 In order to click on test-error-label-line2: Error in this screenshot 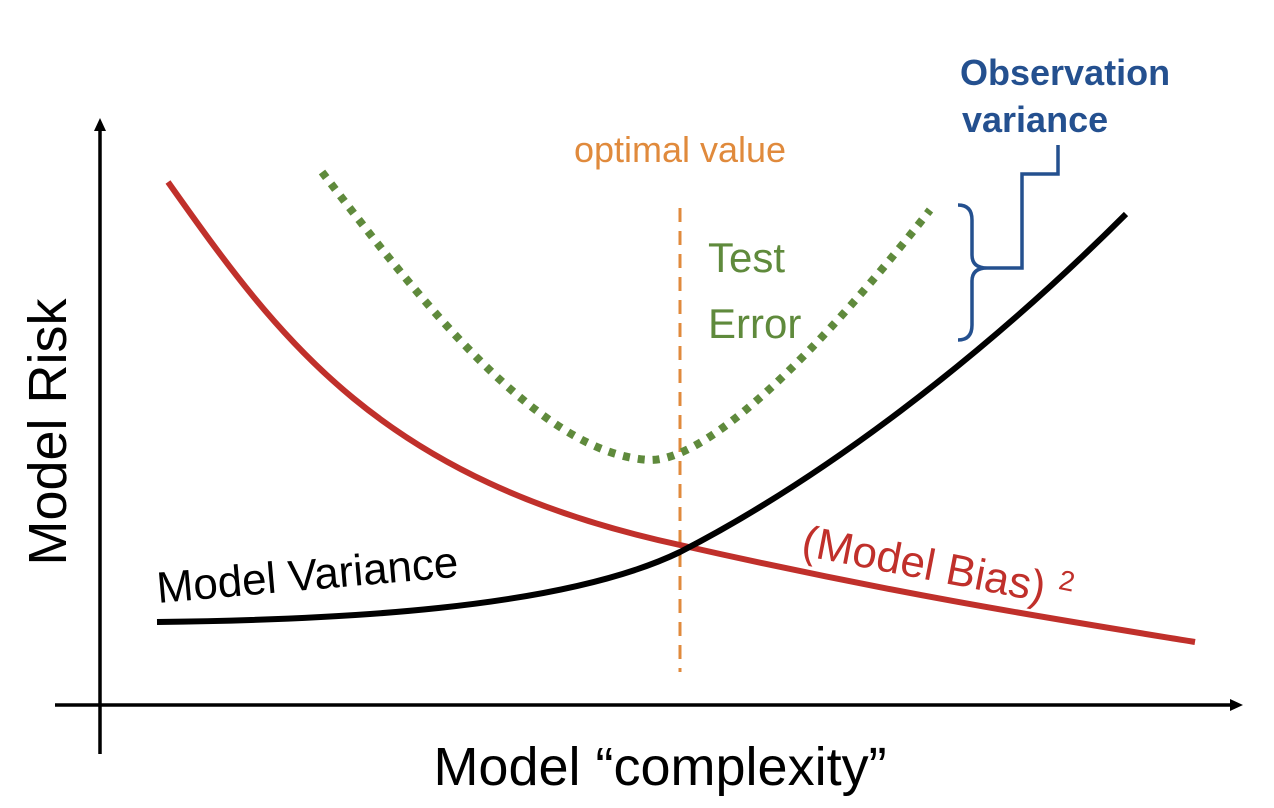, I will do `click(754, 323)`.